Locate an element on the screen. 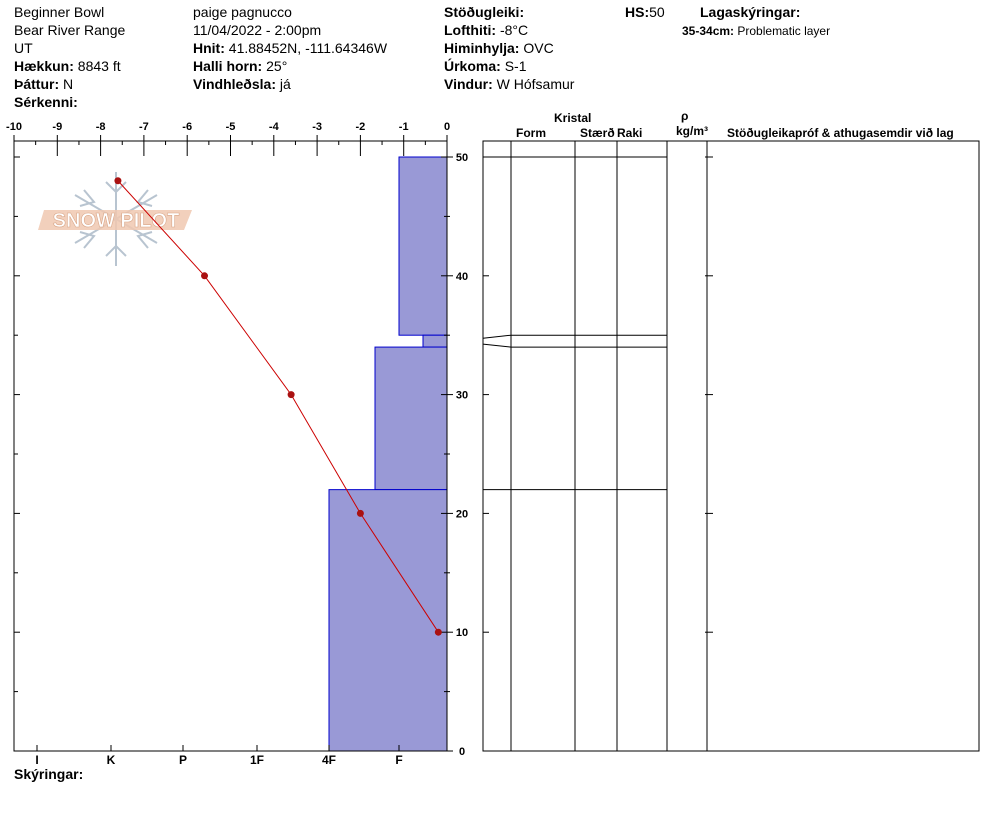 This screenshot has width=994, height=840. hardness-tick-label: F is located at coordinates (398, 760).